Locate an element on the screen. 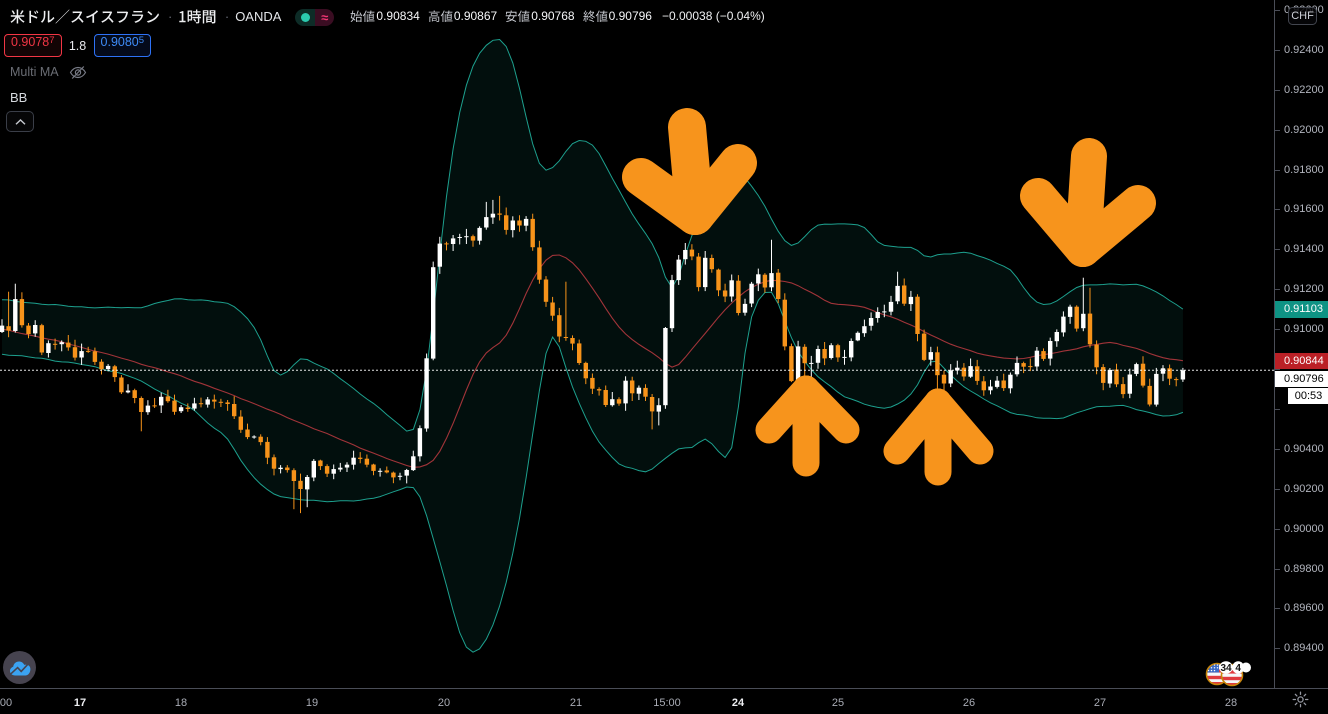 This screenshot has width=1328, height=714. eye-hidden-icon is located at coordinates (78, 72).